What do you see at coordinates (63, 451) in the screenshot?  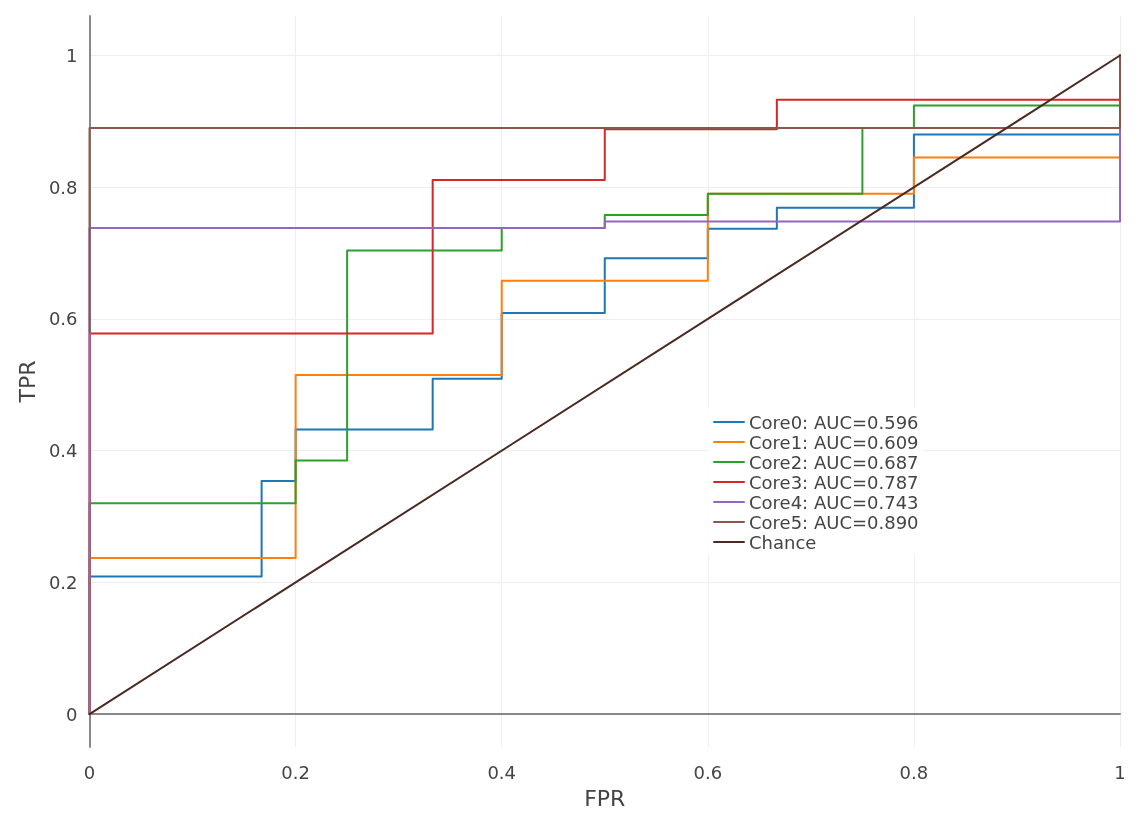 I see `y-tick-label: 0.4` at bounding box center [63, 451].